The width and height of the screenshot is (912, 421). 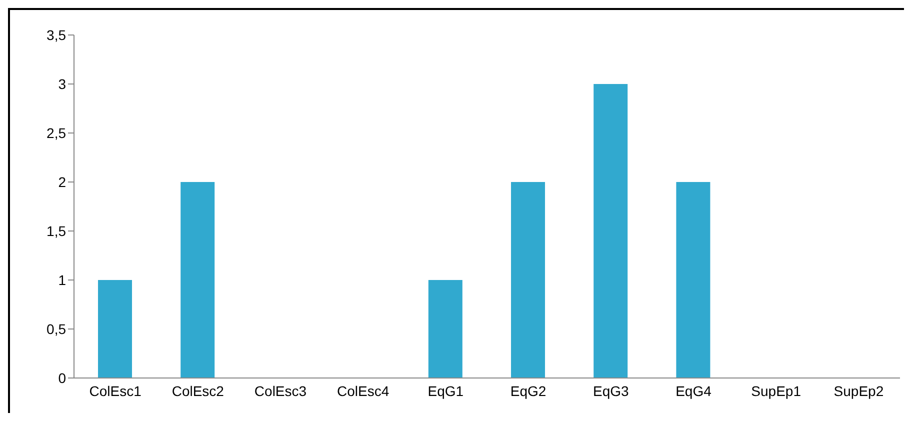 I want to click on x-tick-label: SupEp1, so click(x=776, y=390).